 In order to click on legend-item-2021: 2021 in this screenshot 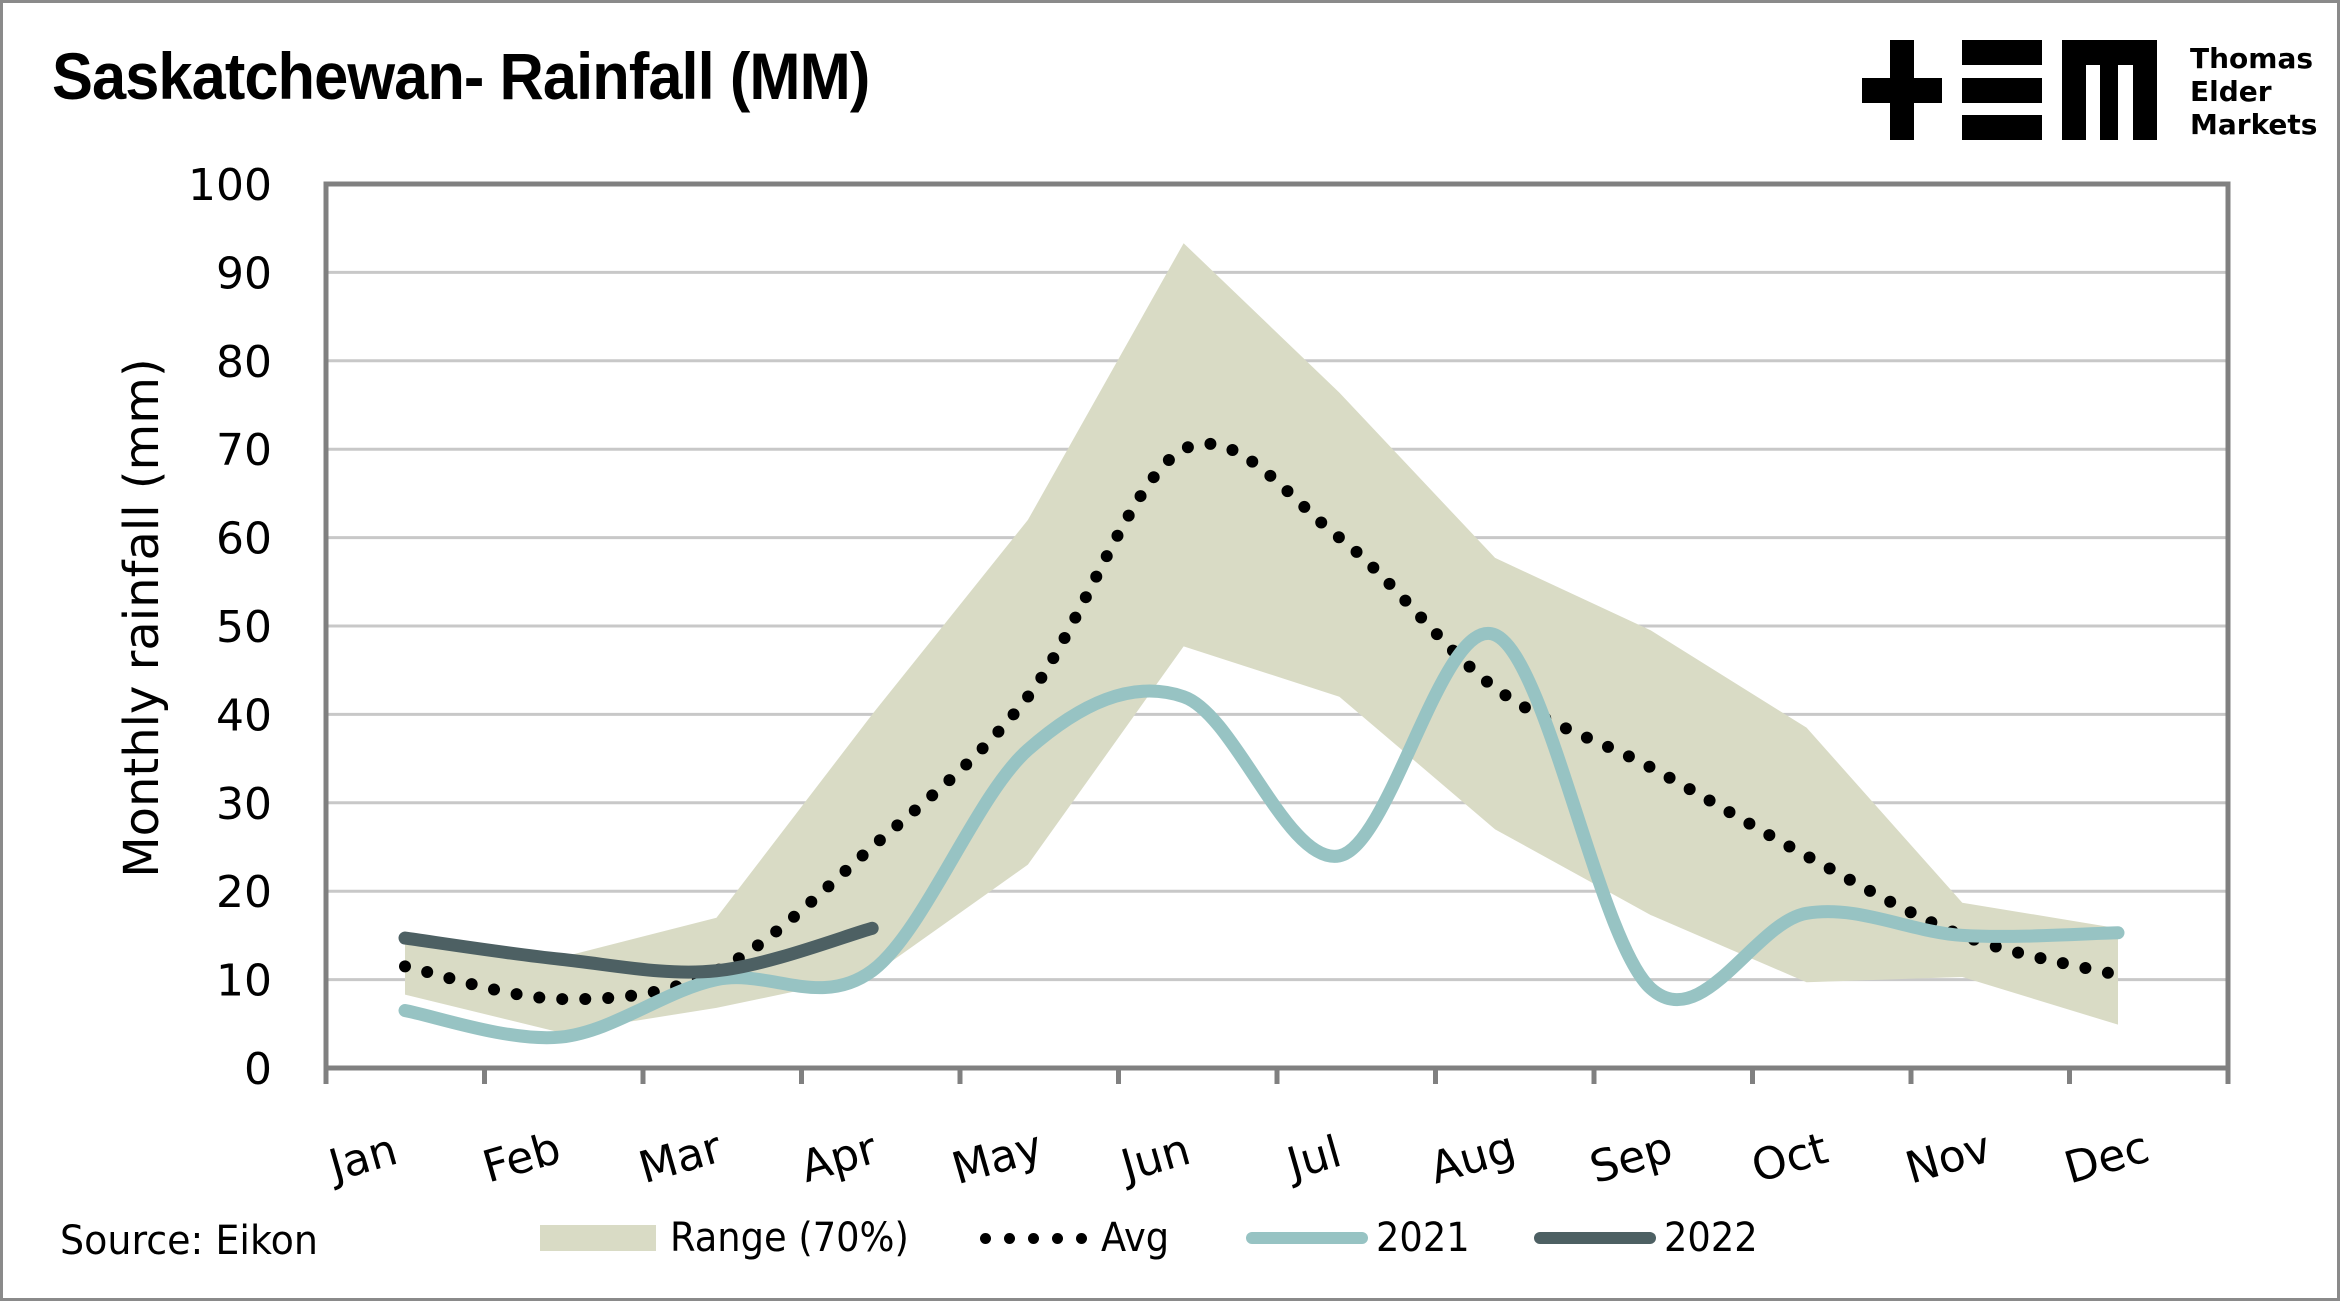, I will do `click(1362, 1238)`.